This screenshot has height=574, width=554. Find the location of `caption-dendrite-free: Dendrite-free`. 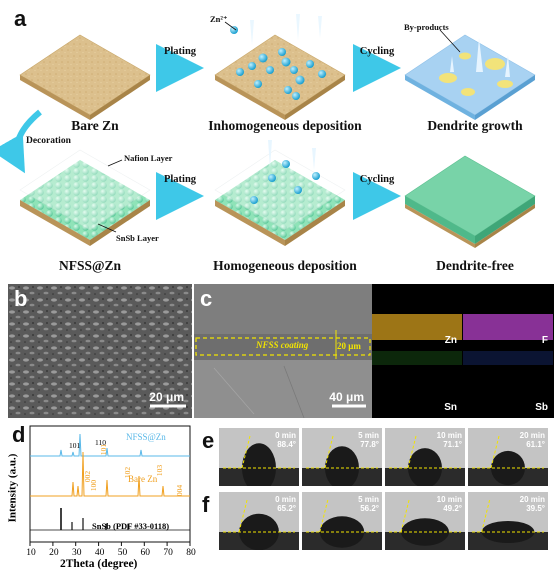

caption-dendrite-free: Dendrite-free is located at coordinates (475, 265).